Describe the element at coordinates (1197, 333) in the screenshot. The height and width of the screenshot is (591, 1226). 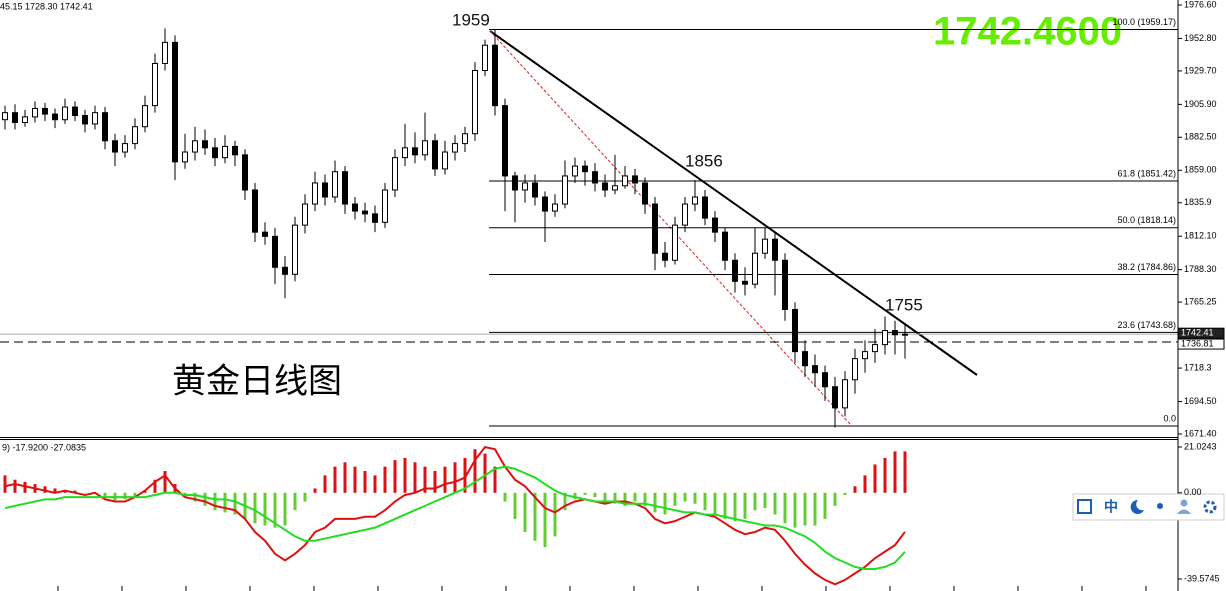
I see `price-label: 1742.41` at that location.